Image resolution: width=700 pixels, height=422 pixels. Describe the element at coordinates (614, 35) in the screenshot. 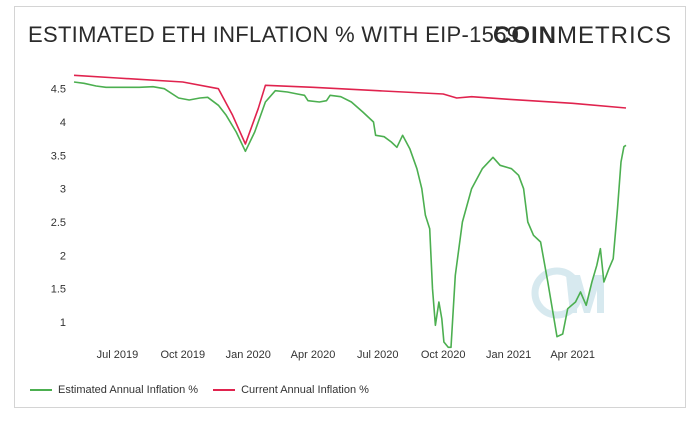

I see `brand-logo-light: METRICS` at that location.